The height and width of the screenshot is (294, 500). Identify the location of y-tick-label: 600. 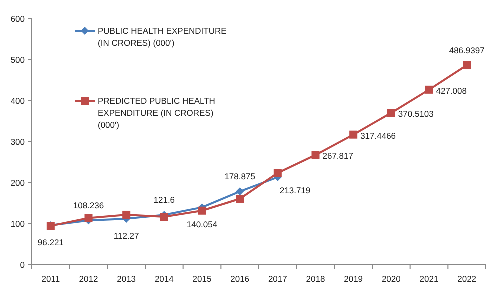
(18, 19).